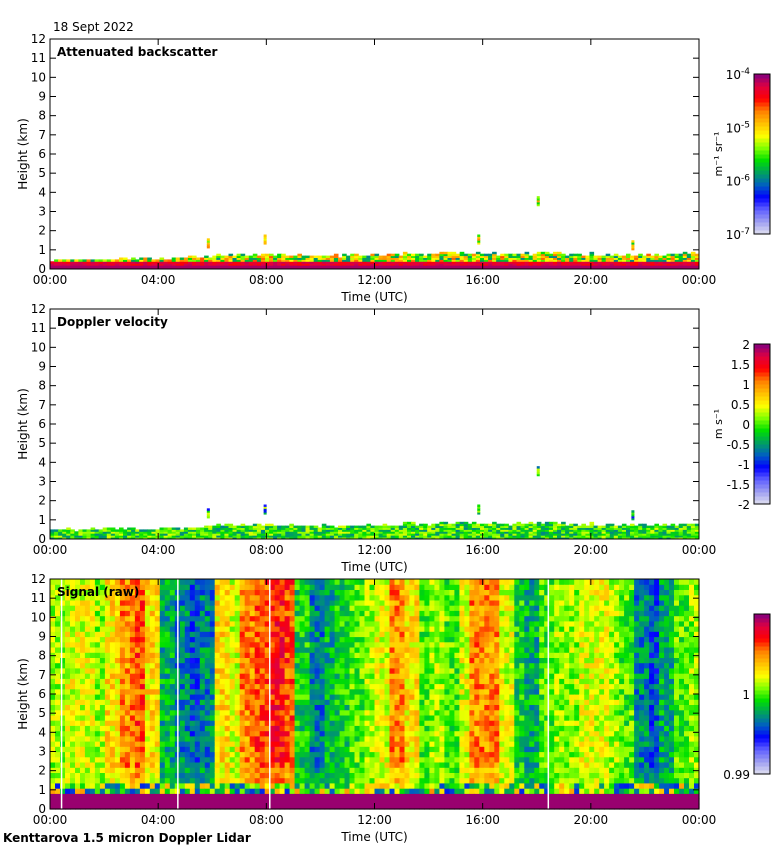 Image resolution: width=780 pixels, height=854 pixels. I want to click on x-axis-label: Time (UTC), so click(373, 297).